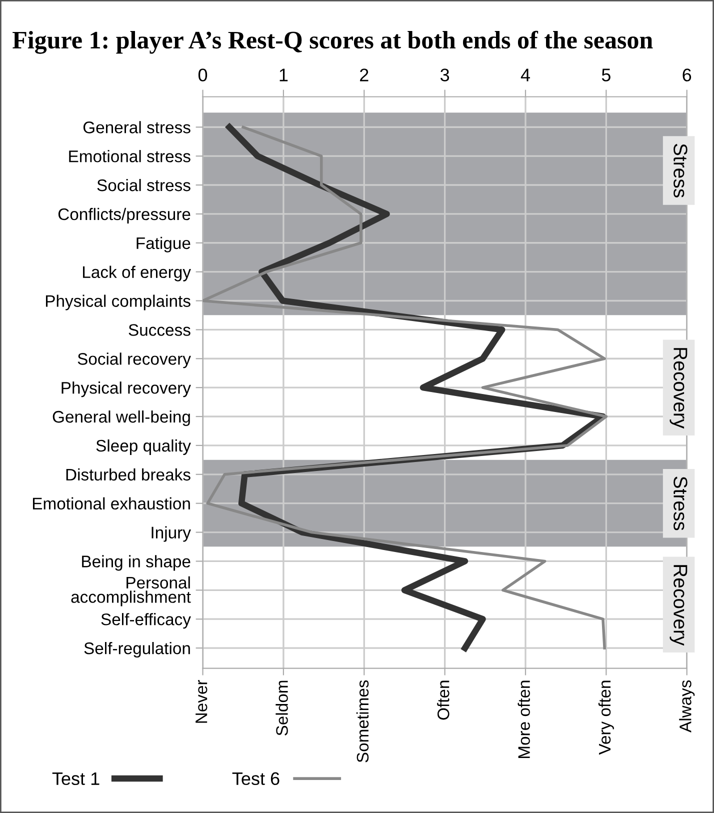 This screenshot has width=714, height=813. I want to click on x-tick-label: 3, so click(445, 75).